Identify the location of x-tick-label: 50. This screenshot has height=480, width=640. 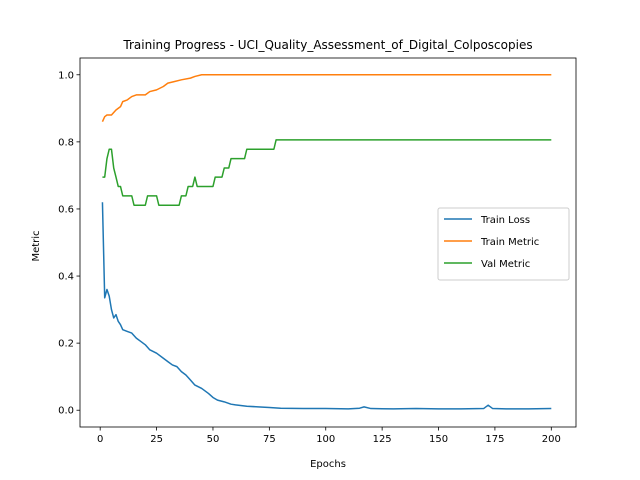
(213, 439).